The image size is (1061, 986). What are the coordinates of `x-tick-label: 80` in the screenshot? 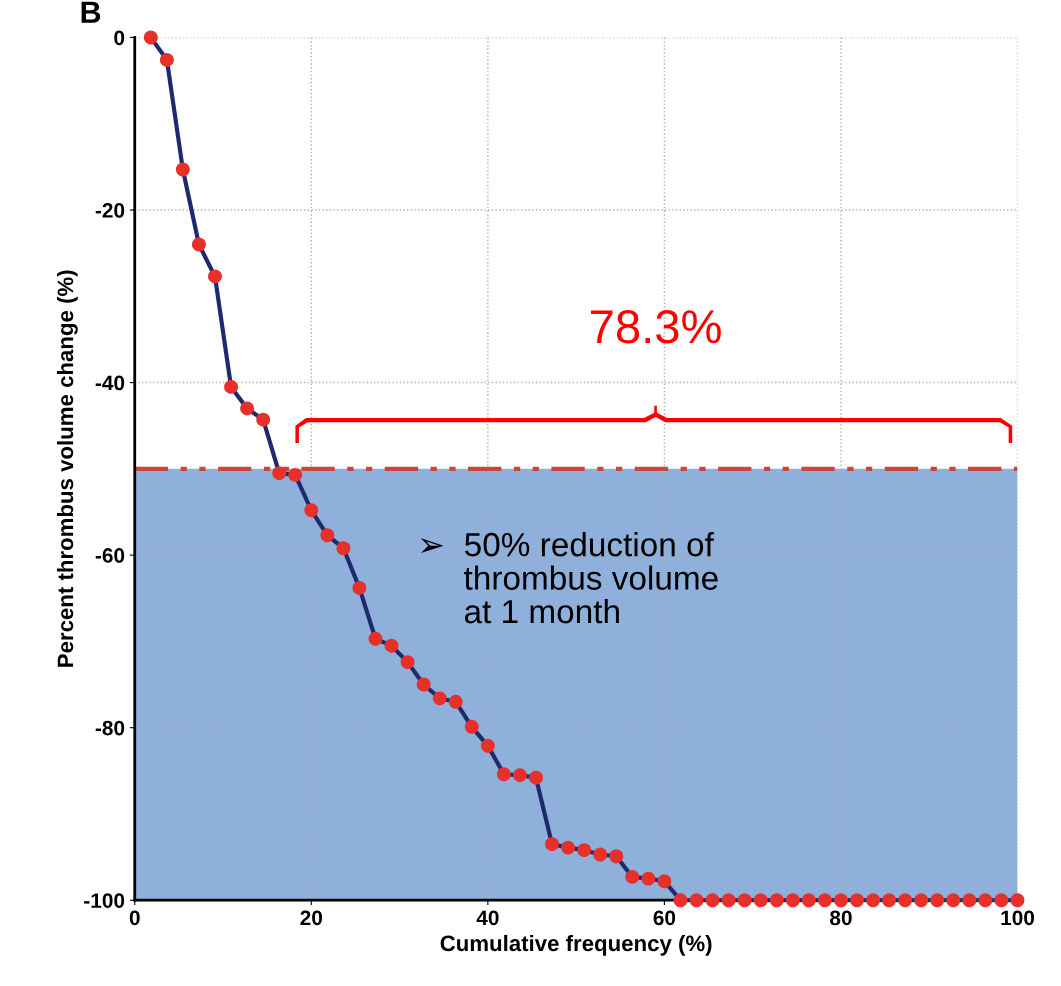 It's located at (841, 918).